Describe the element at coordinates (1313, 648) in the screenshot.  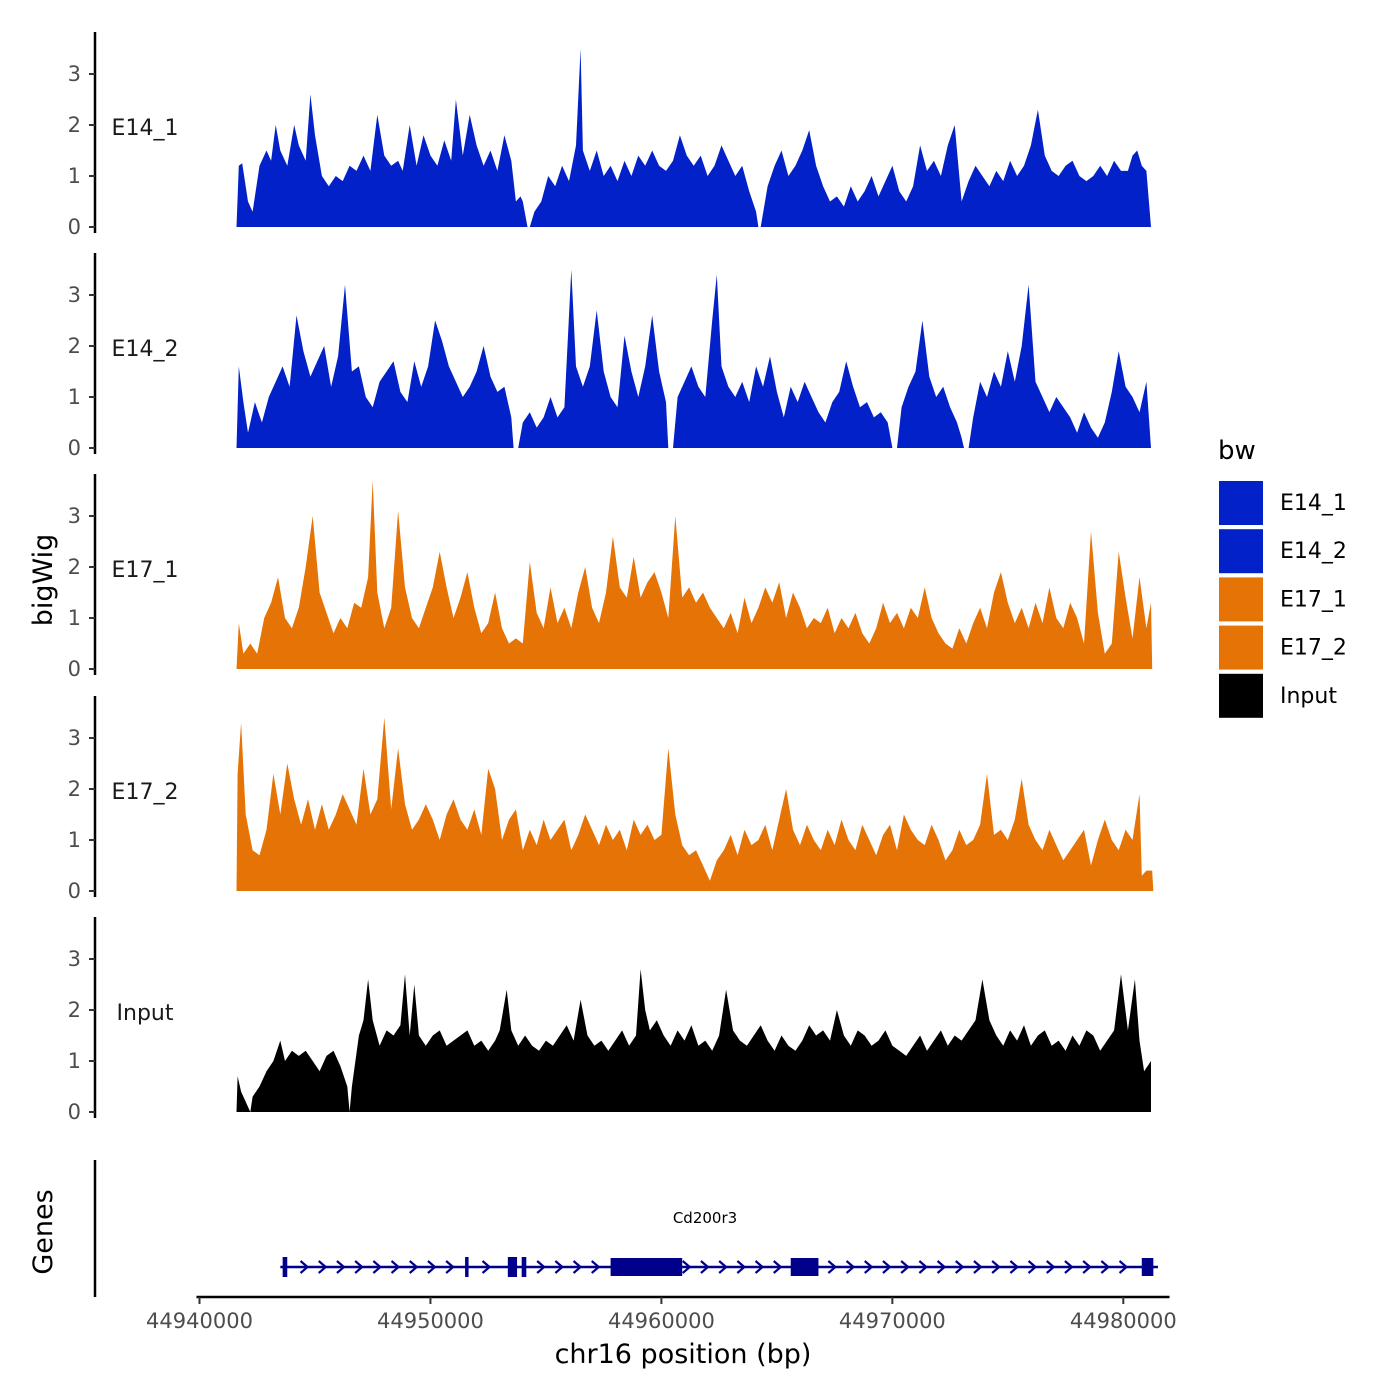
I see `legend-label: E17_2` at that location.